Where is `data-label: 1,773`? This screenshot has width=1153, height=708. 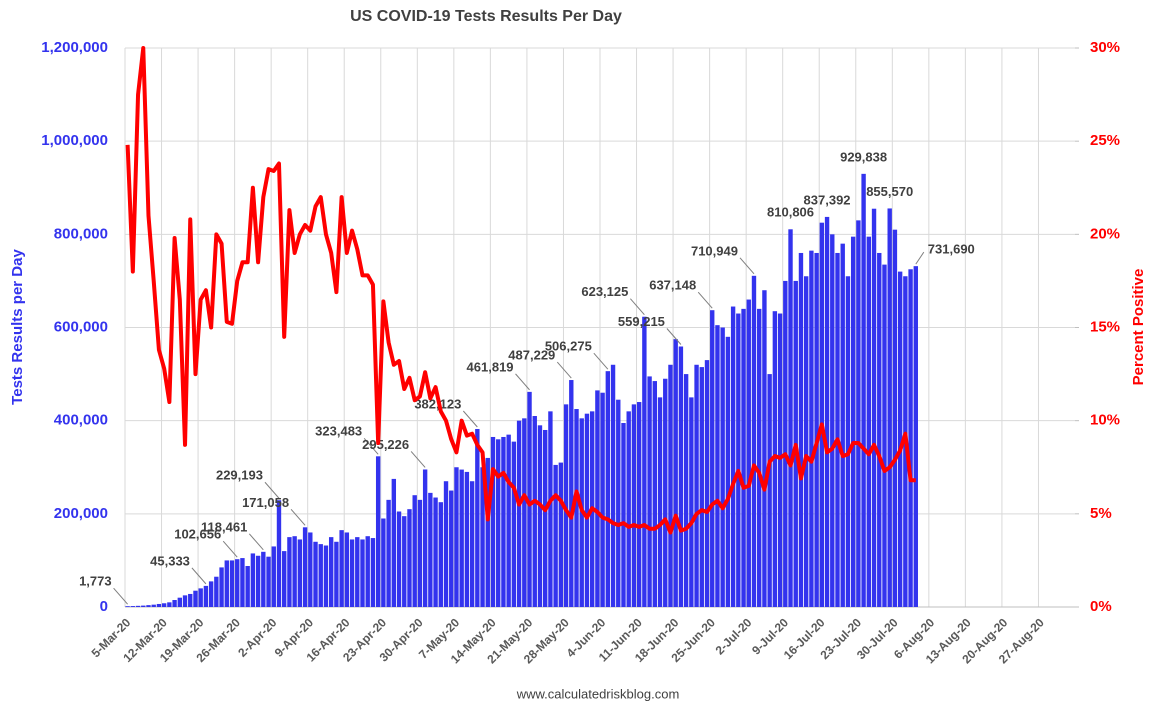
data-label: 1,773 is located at coordinates (95, 581).